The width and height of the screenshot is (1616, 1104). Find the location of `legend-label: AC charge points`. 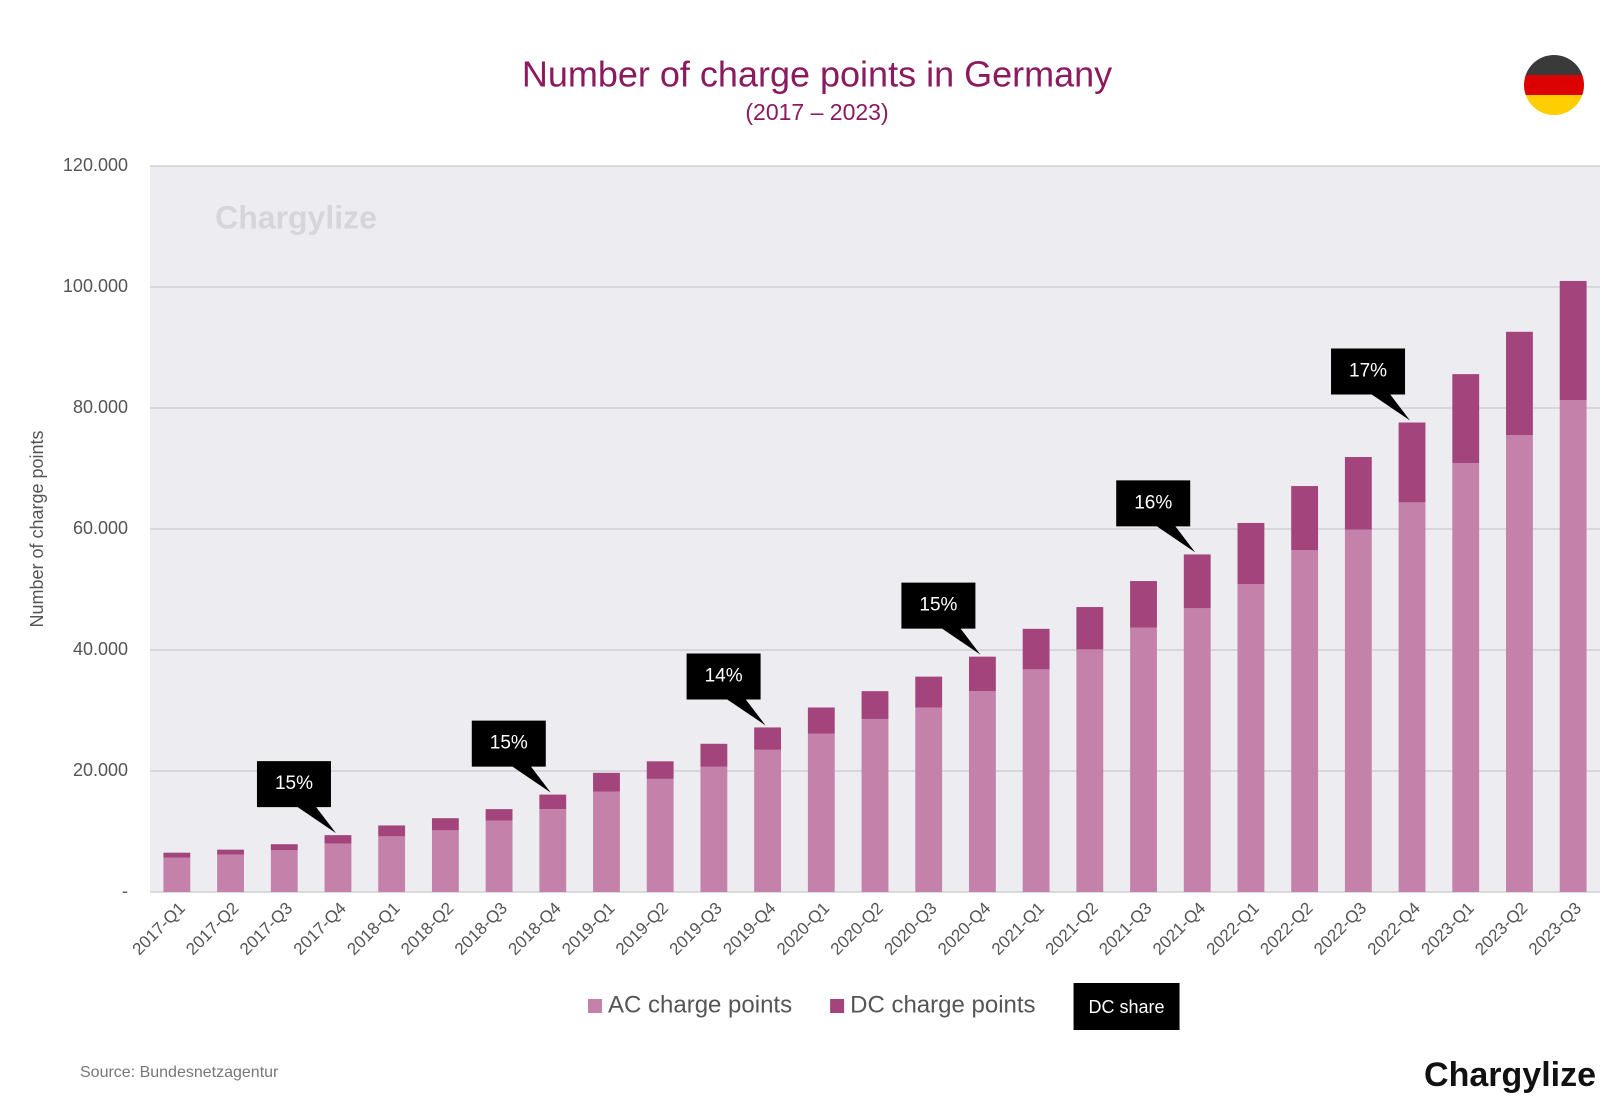

legend-label: AC charge points is located at coordinates (700, 1004).